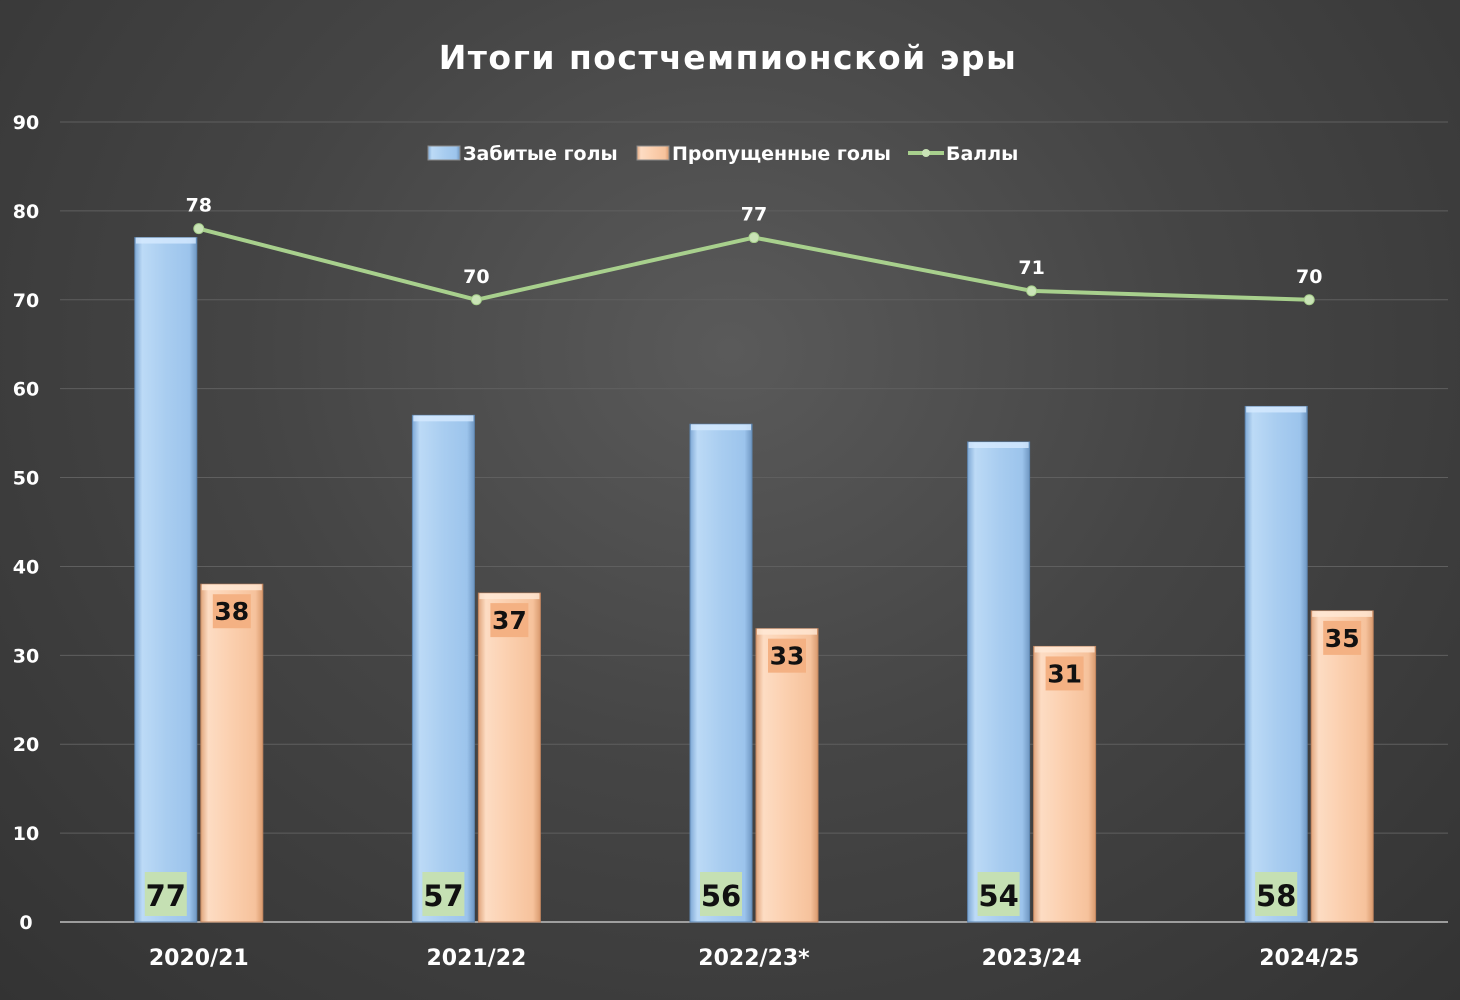 Image resolution: width=1460 pixels, height=1000 pixels. I want to click on data-label-scored: 56, so click(721, 896).